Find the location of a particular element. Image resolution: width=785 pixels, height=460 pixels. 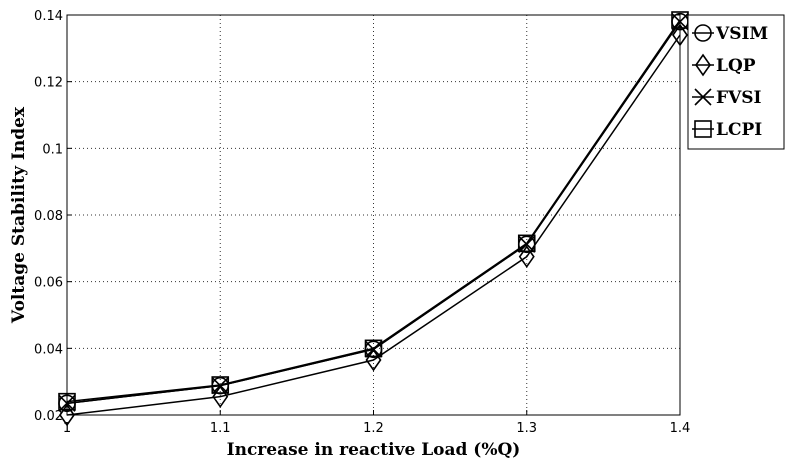

legend: VSIM LQP FVSI LCPI is located at coordinates (736, 82).